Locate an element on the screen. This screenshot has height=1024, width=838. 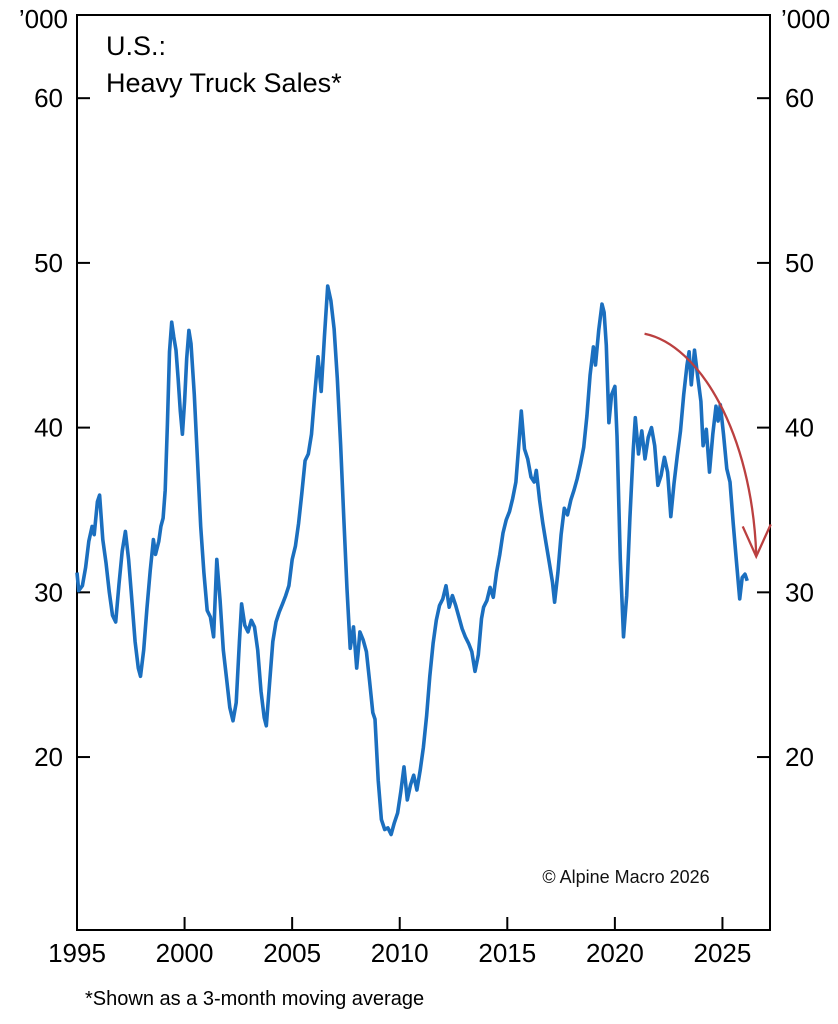
y-tick-label-right: 40 is located at coordinates (799, 428).